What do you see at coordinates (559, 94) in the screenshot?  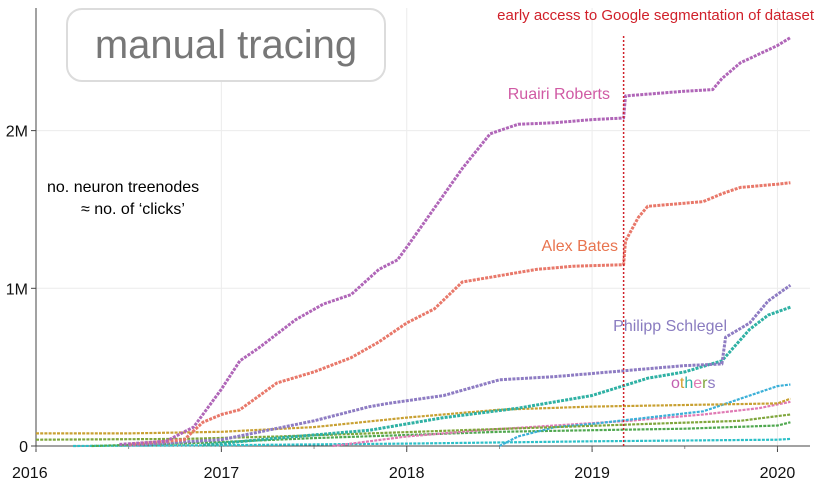 I see `series-label-ruairi-roberts: Ruairi Roberts` at bounding box center [559, 94].